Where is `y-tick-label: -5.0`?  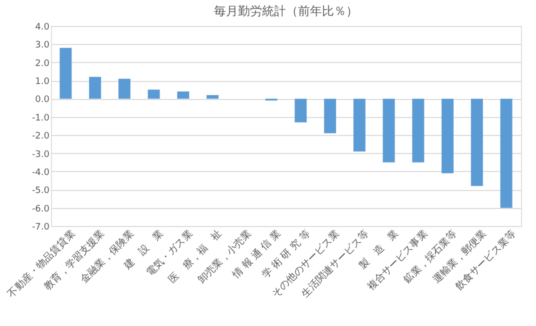
y-tick-label: -5.0 is located at coordinates (41, 191).